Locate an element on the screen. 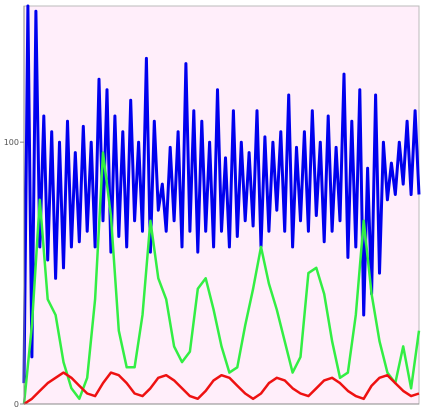  y-ticks: 0 100 is located at coordinates (14, 273).